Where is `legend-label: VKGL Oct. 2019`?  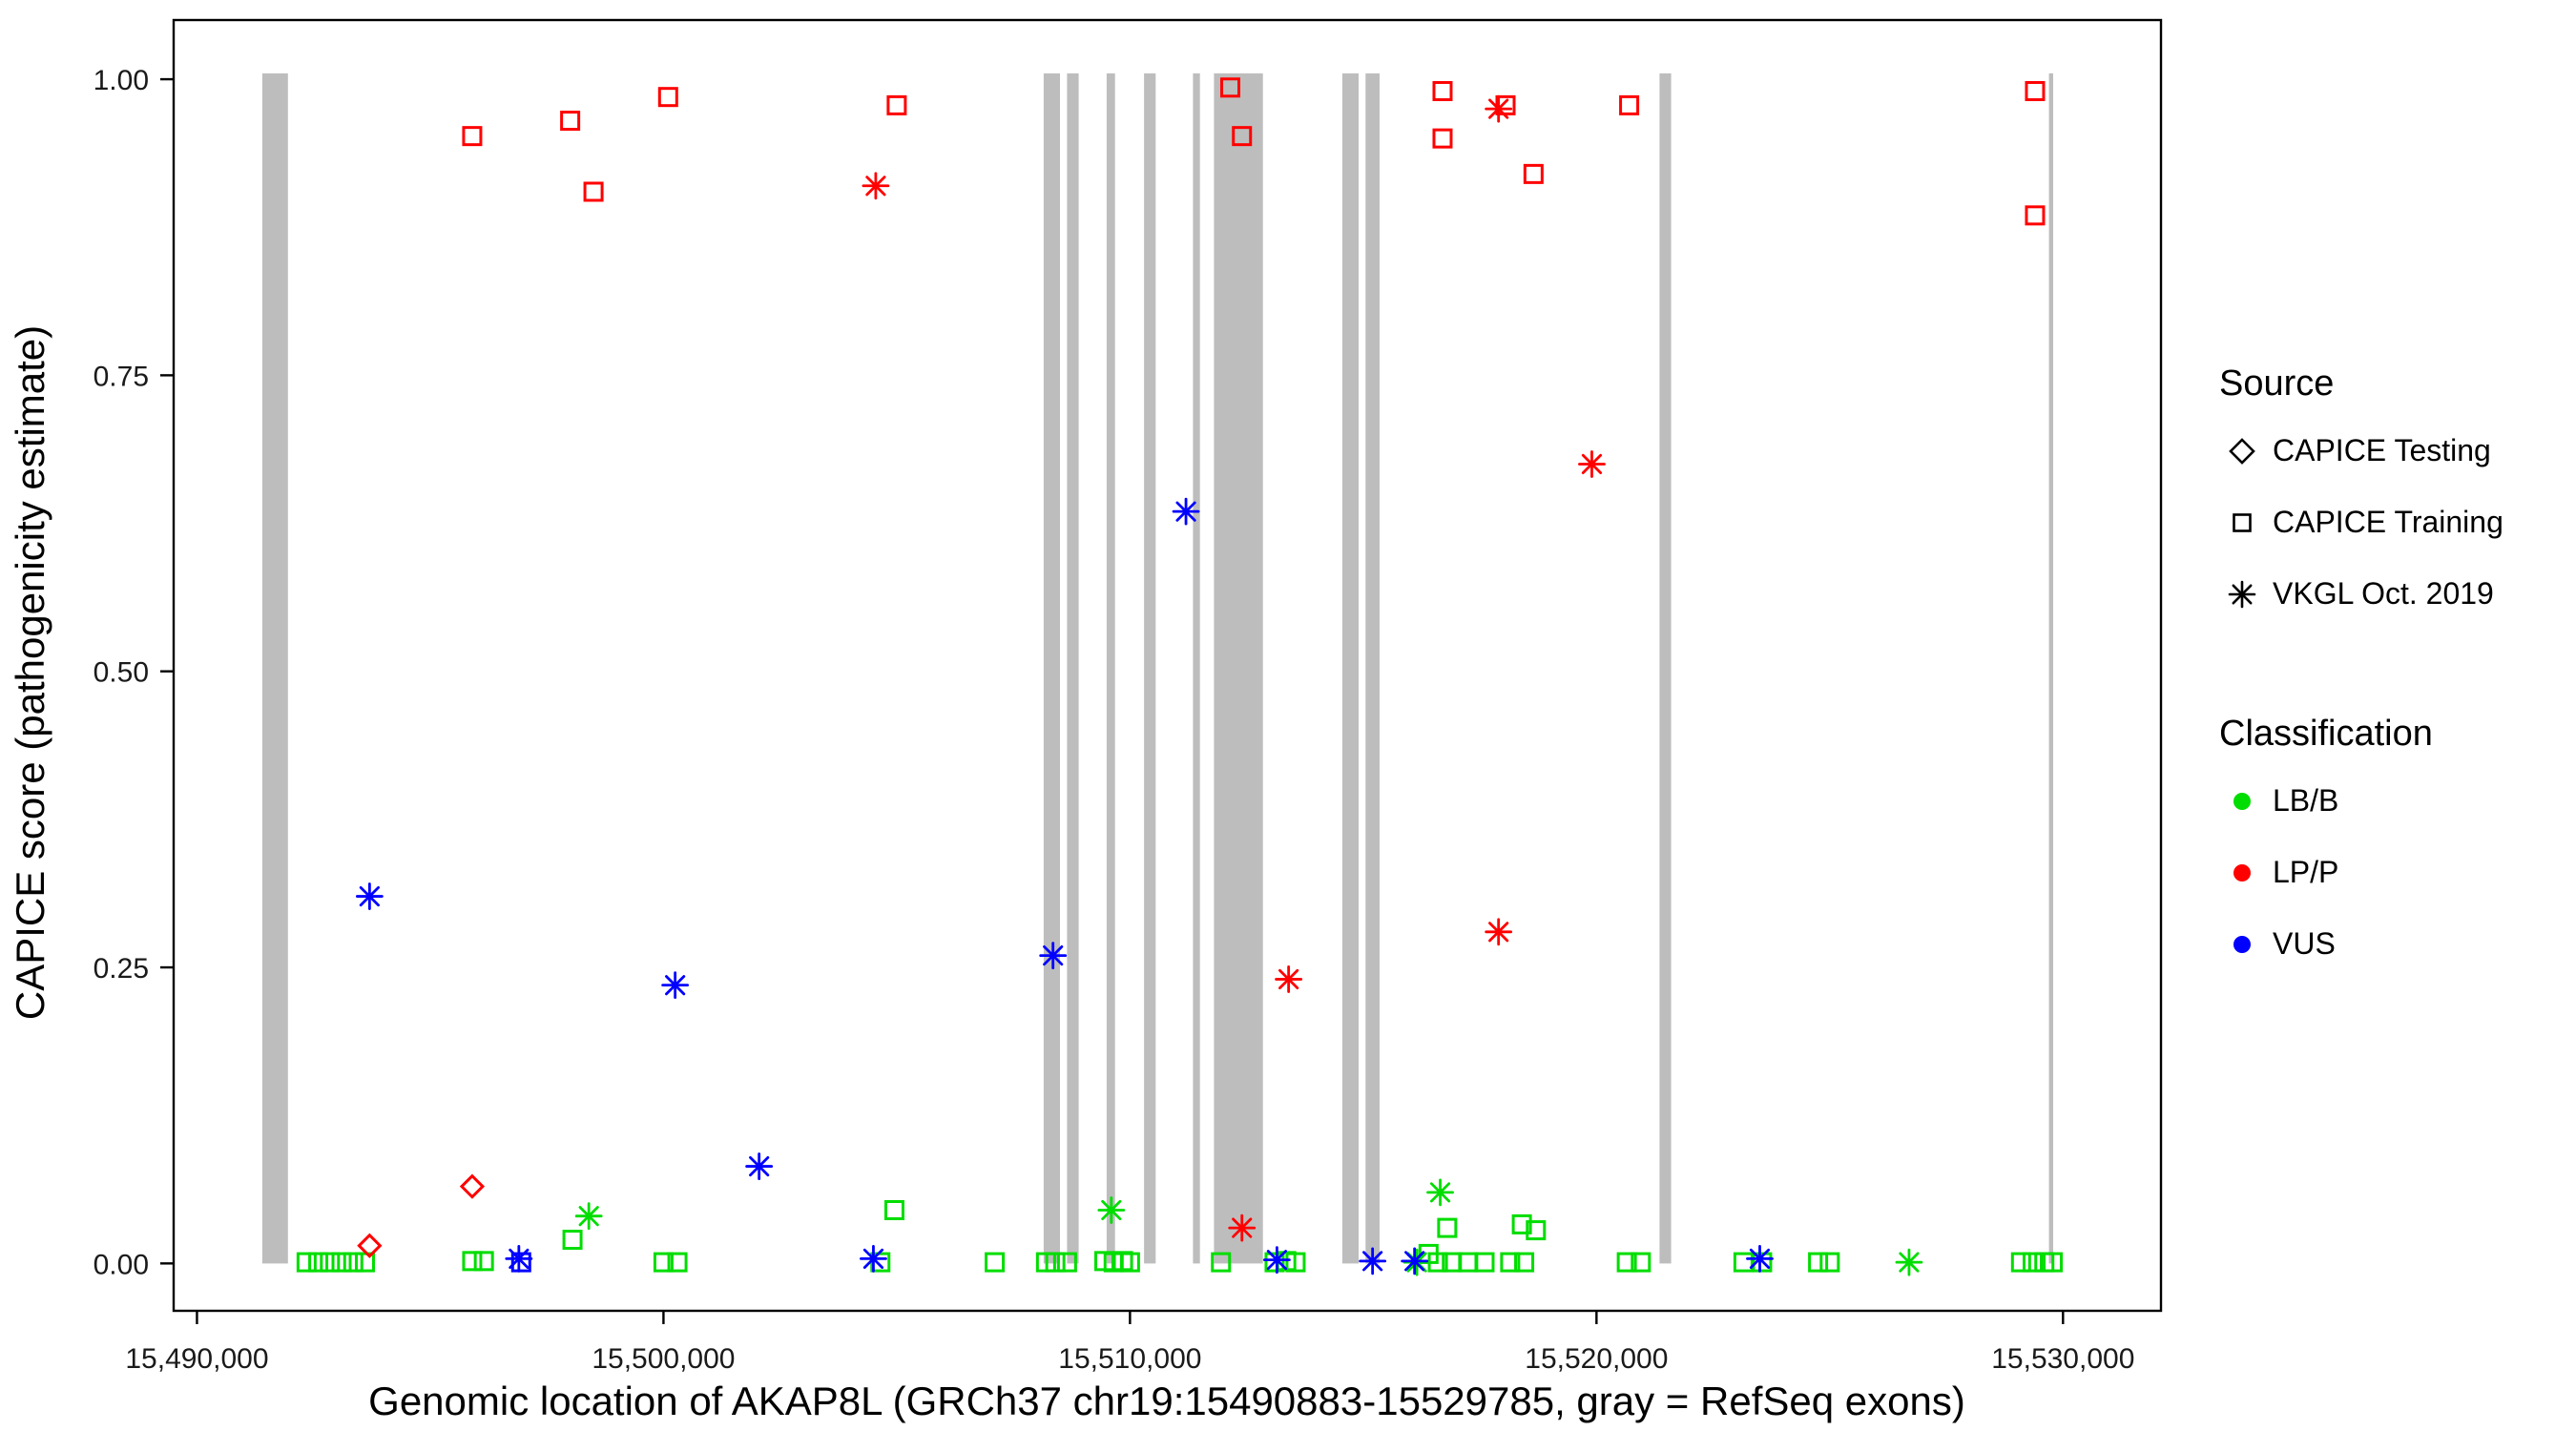 legend-label: VKGL Oct. 2019 is located at coordinates (2383, 593).